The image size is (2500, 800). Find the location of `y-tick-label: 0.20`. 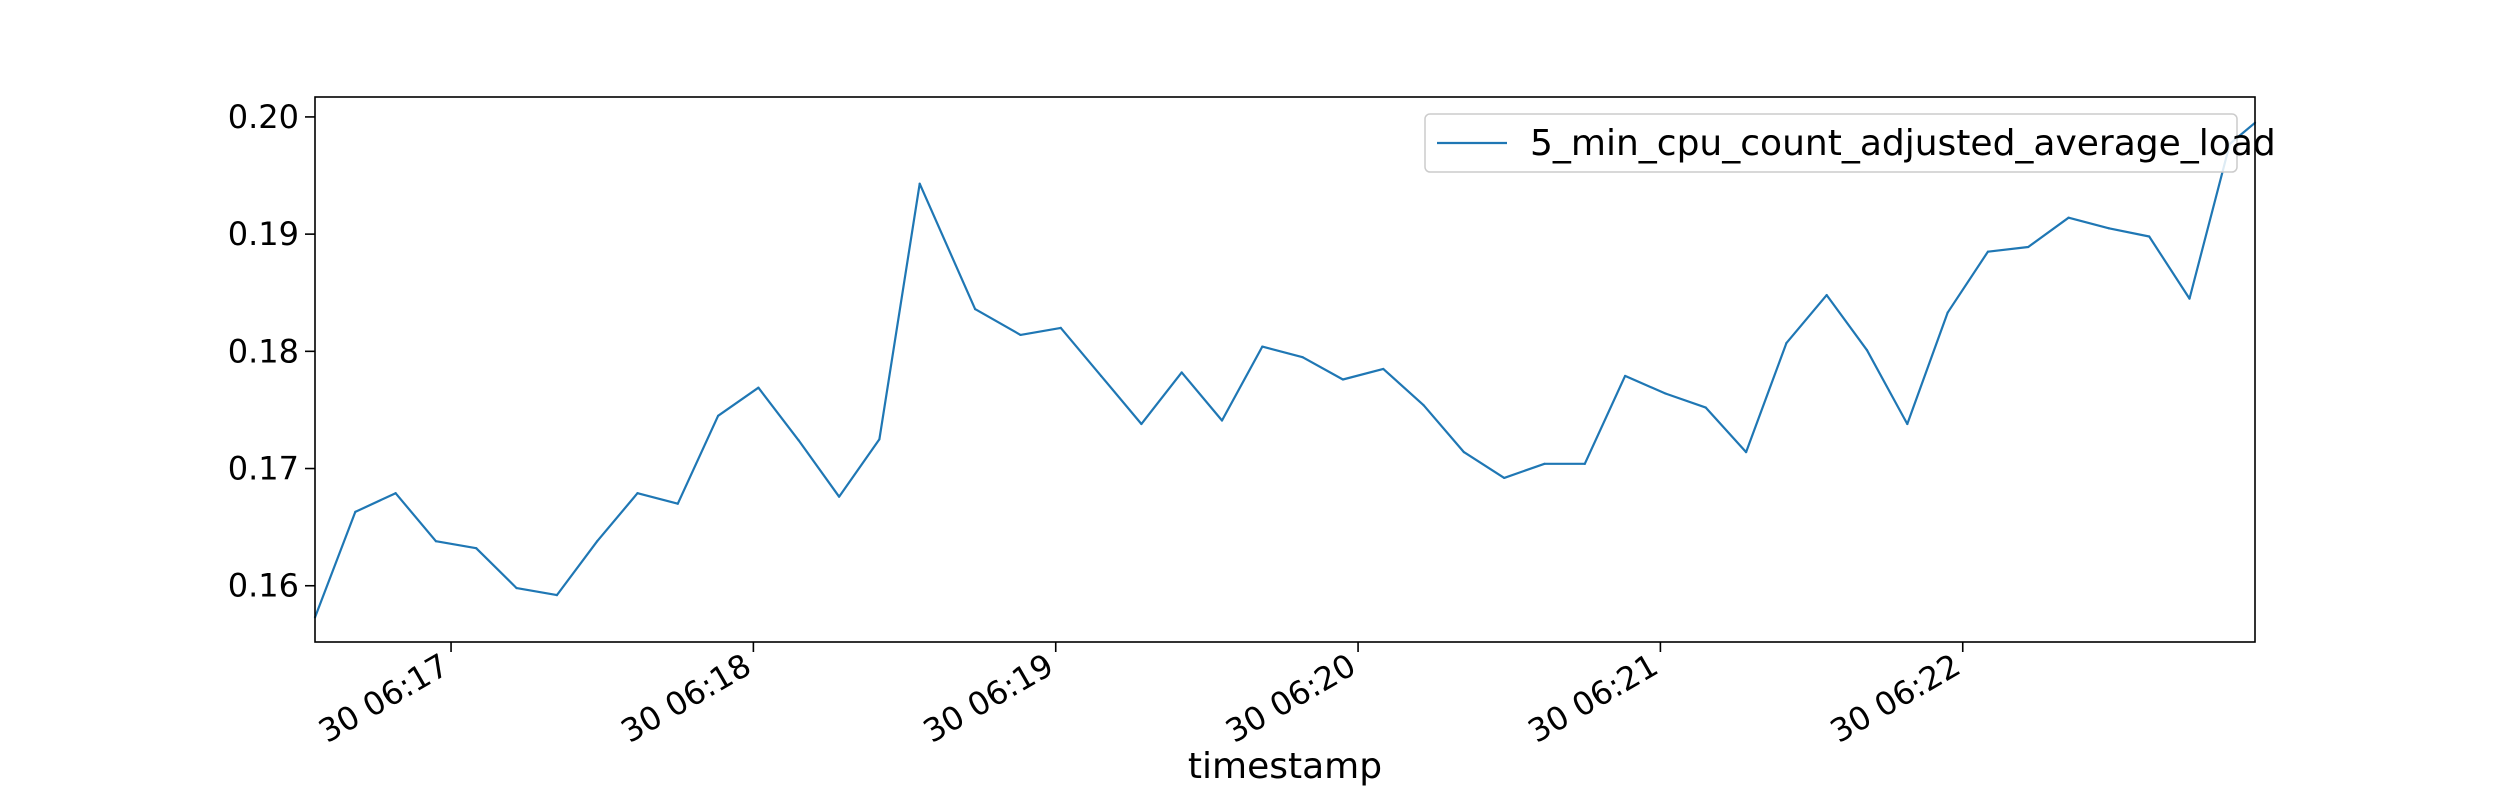

y-tick-label: 0.20 is located at coordinates (263, 117).